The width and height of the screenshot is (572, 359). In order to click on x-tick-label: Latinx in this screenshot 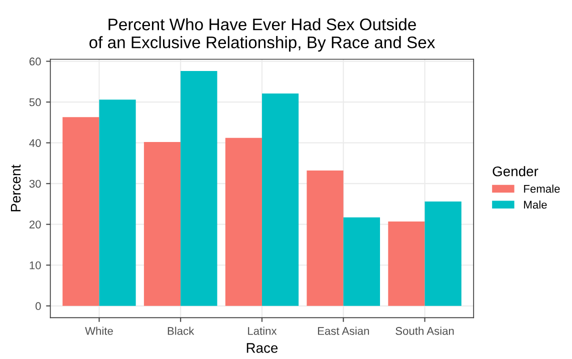, I will do `click(262, 330)`.